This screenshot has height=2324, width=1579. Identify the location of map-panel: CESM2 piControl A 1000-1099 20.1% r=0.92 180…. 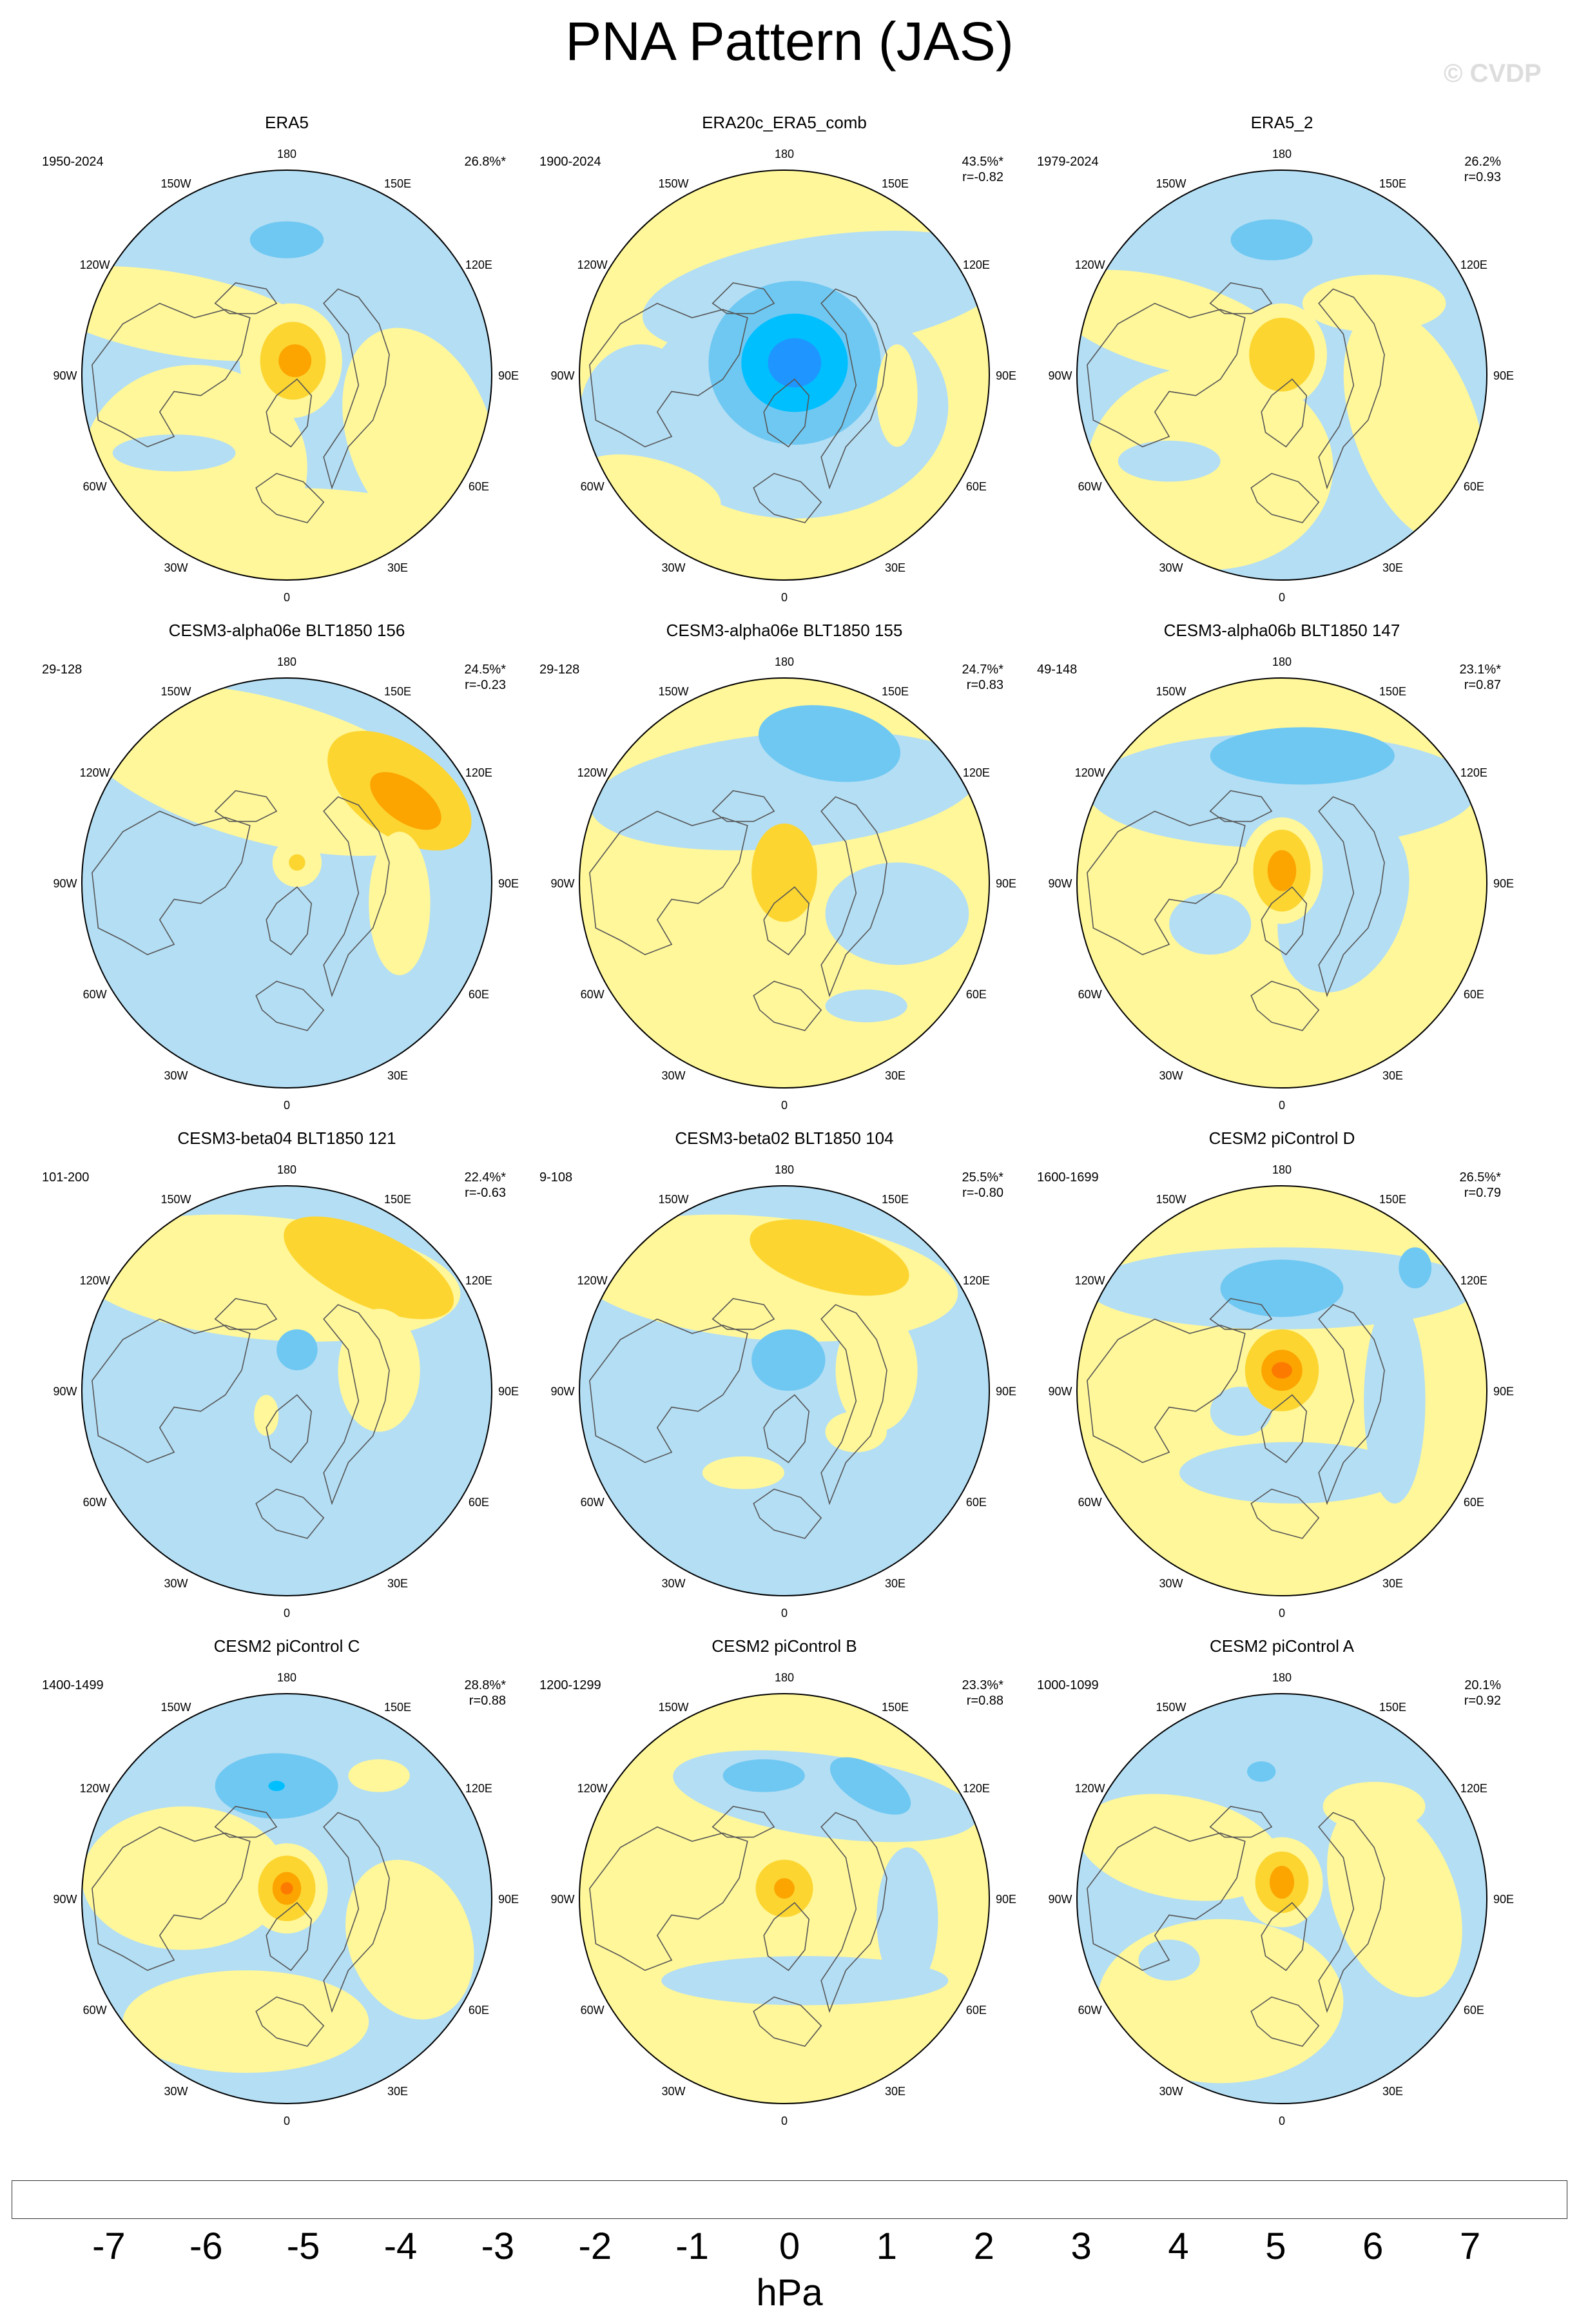
(1282, 1889).